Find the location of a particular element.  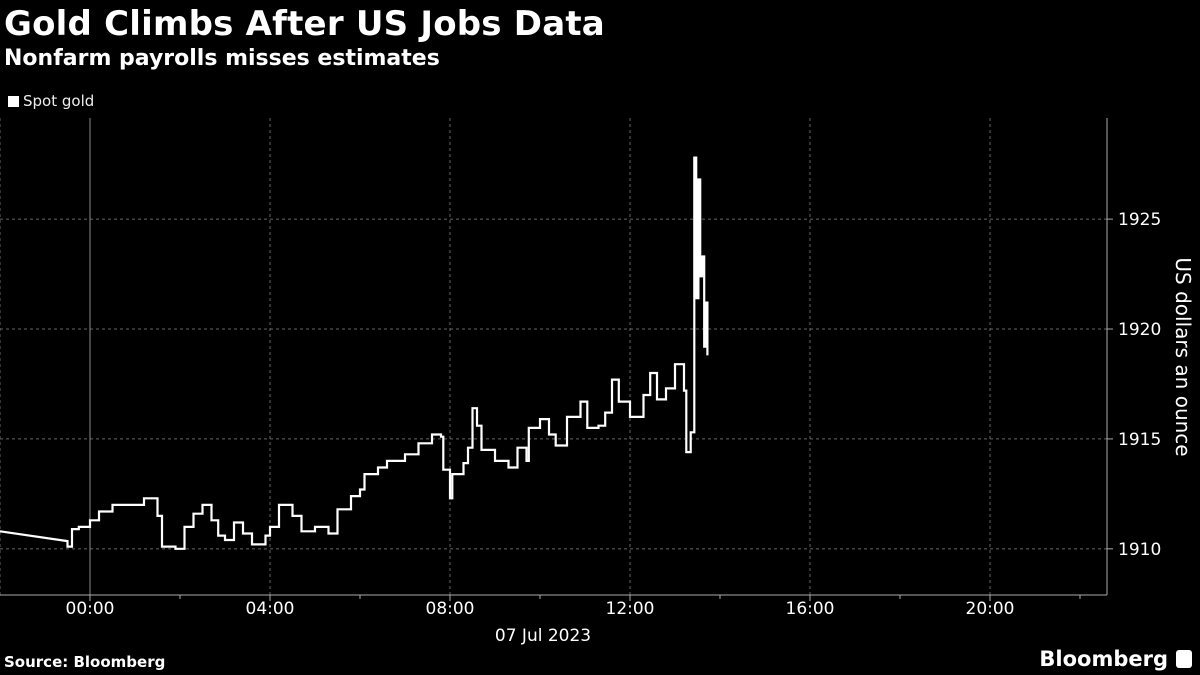

legend: Spot gold is located at coordinates (51, 101).